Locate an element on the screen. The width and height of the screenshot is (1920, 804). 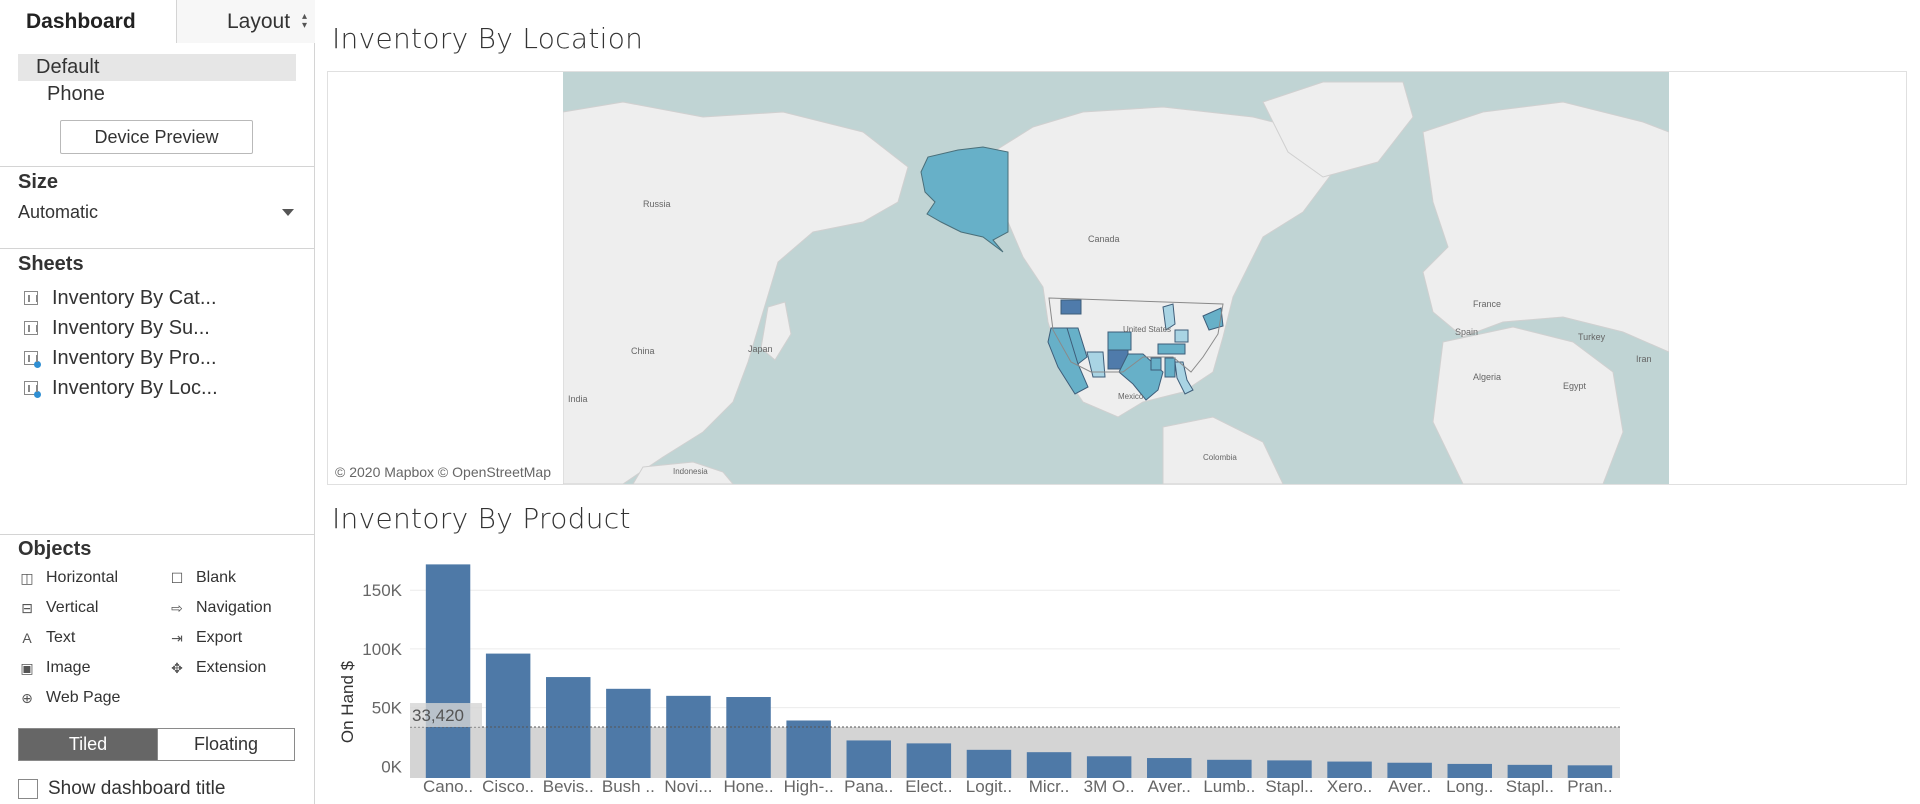
place-label-egypt: Egypt is located at coordinates (1575, 386).